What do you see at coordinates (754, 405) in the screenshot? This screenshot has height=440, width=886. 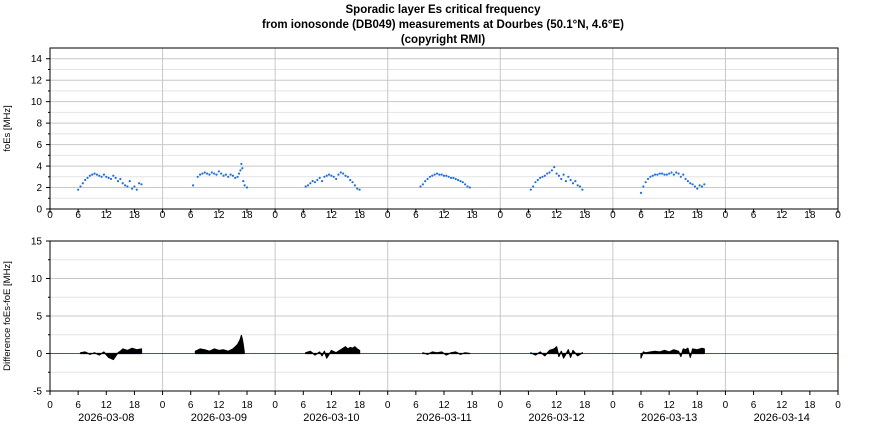 I see `diff-xtick-label-6-1: 6` at bounding box center [754, 405].